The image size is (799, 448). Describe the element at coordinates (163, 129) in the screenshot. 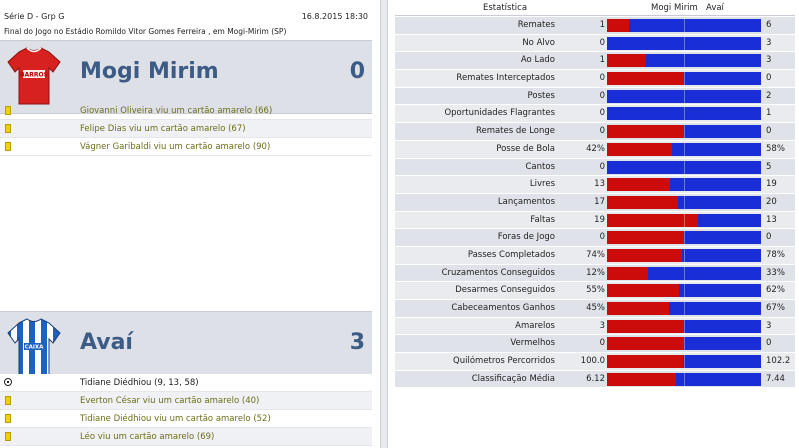

I see `event-text: Felipe Dias viu um cartão amarelo (67)` at that location.